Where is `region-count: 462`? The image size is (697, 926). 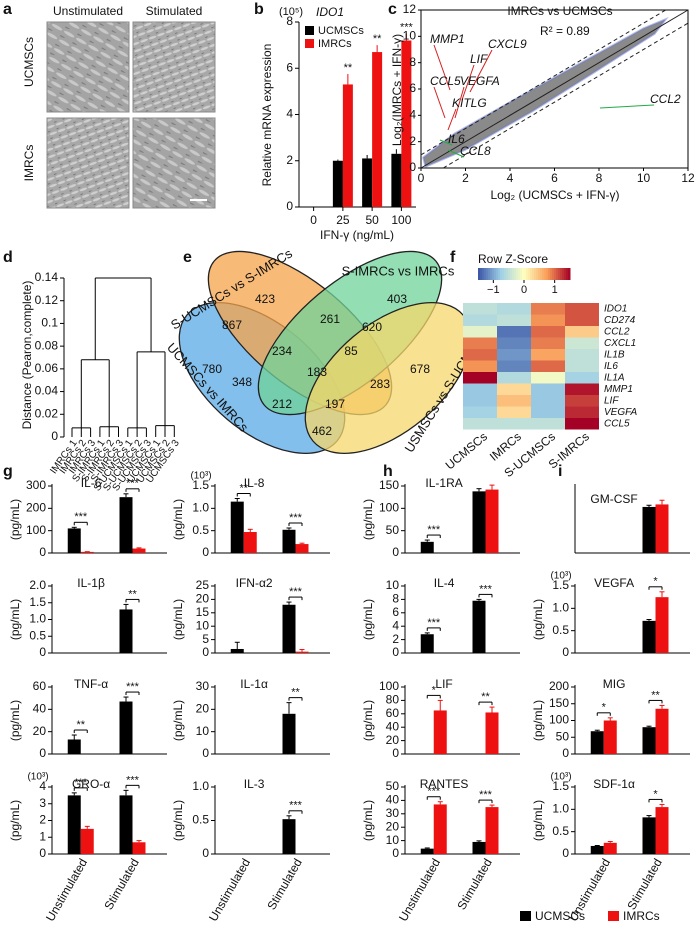 region-count: 462 is located at coordinates (322, 431).